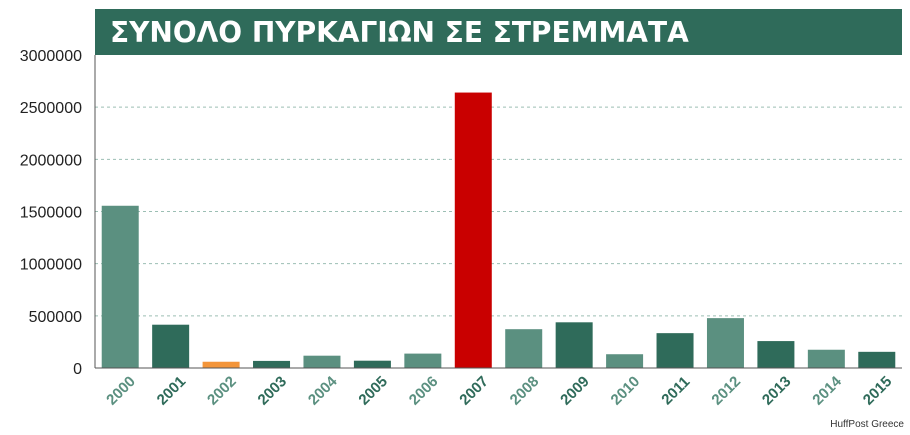  What do you see at coordinates (322, 361) in the screenshot?
I see `bar-2004` at bounding box center [322, 361].